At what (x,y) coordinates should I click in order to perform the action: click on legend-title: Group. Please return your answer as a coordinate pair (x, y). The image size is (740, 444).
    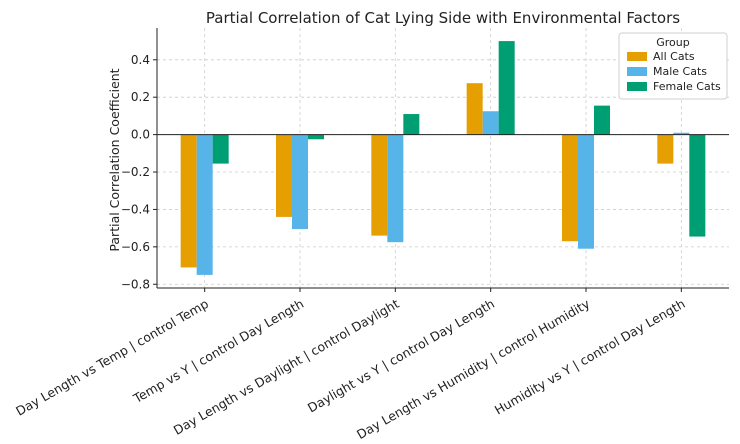
    Looking at the image, I should click on (673, 42).